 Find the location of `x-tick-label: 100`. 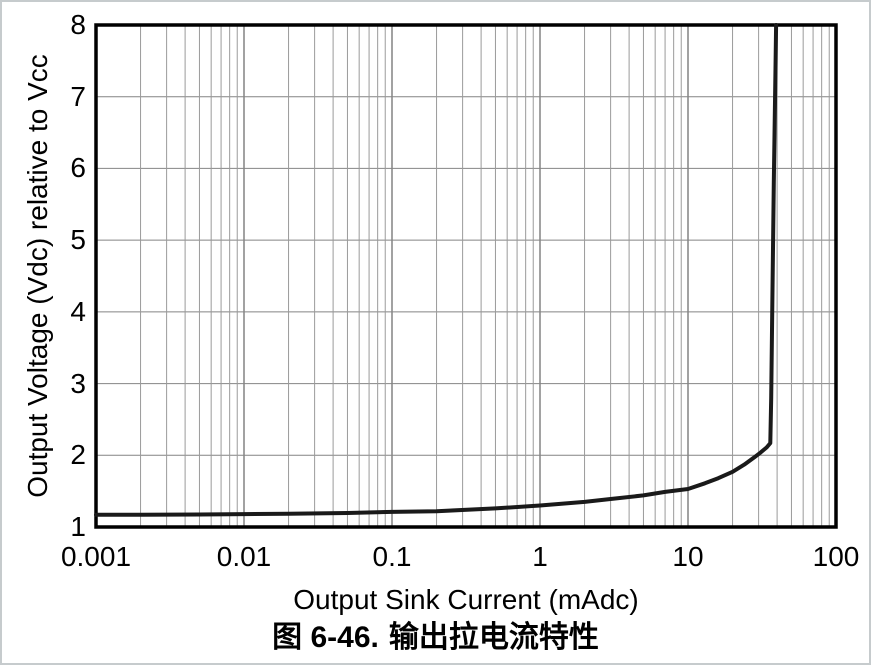

x-tick-label: 100 is located at coordinates (836, 556).